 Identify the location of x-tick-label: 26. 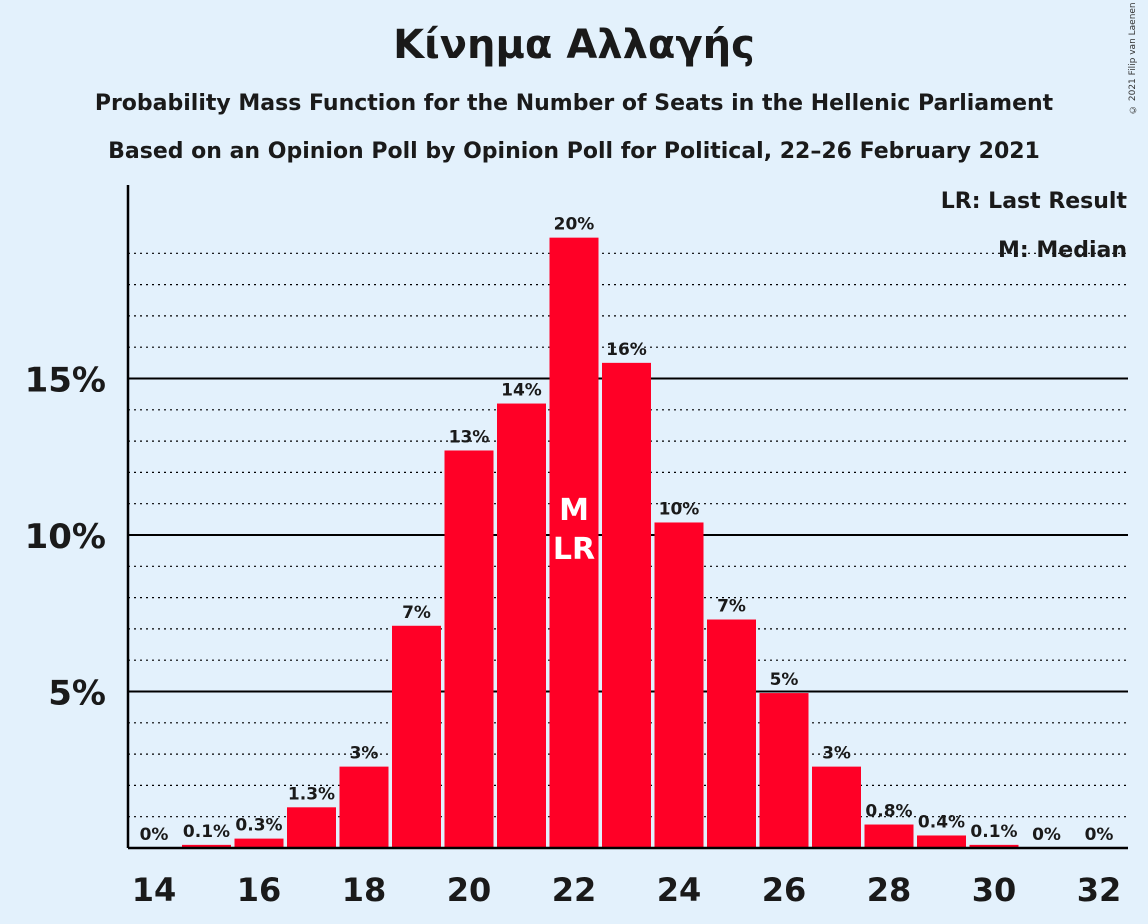
(784, 890).